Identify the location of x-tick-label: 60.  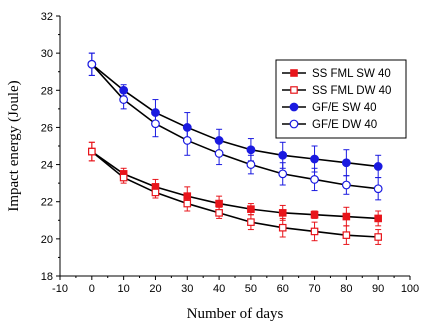
(283, 289).